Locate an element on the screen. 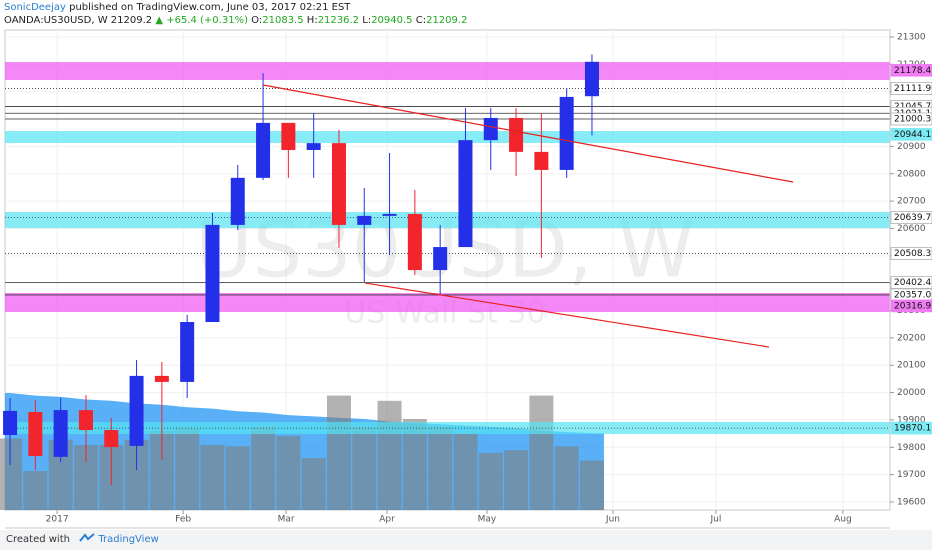  x-tick-label: Jul is located at coordinates (716, 520).